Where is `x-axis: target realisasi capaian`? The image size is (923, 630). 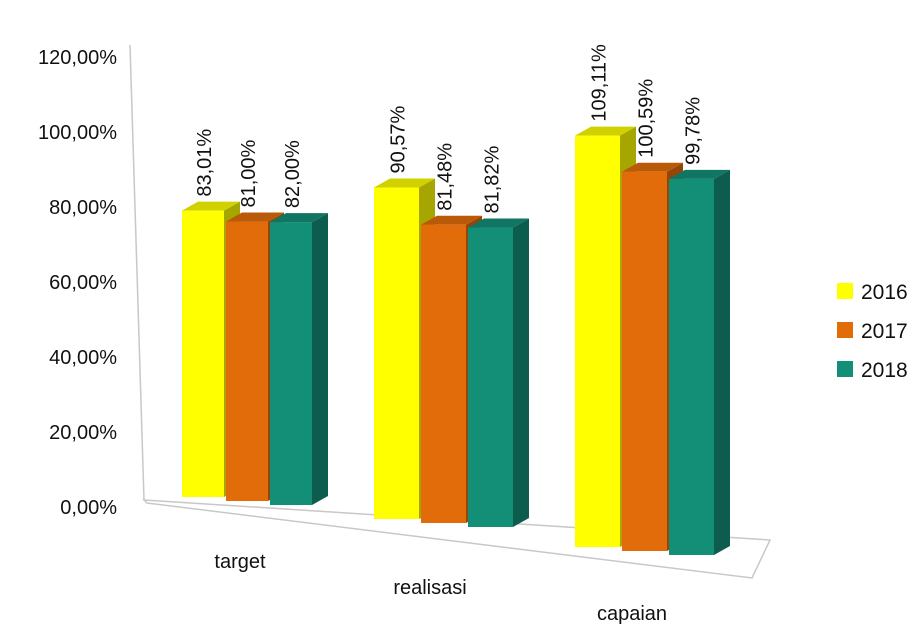
x-axis: target realisasi capaian is located at coordinates (440, 588).